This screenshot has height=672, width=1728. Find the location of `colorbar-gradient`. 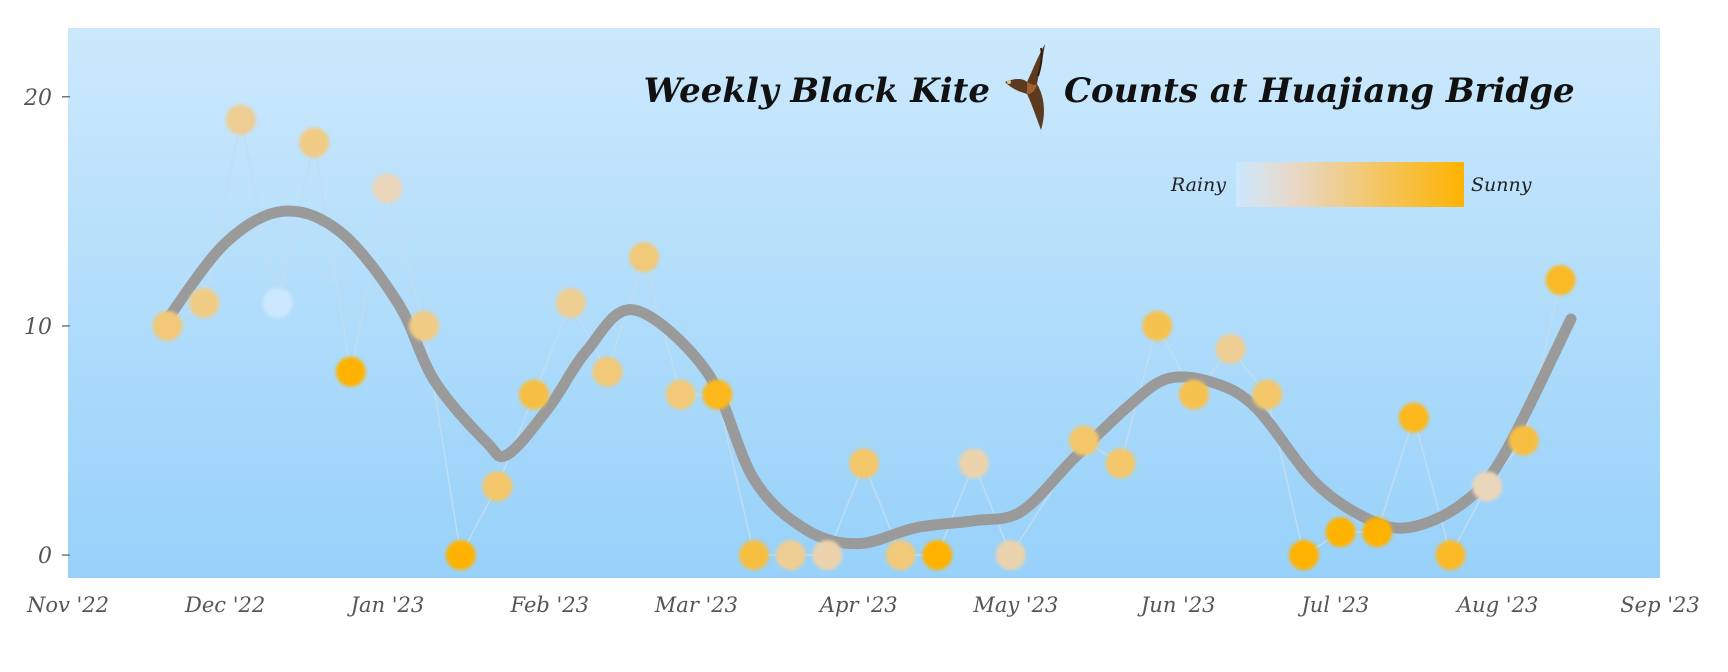

colorbar-gradient is located at coordinates (1350, 184).